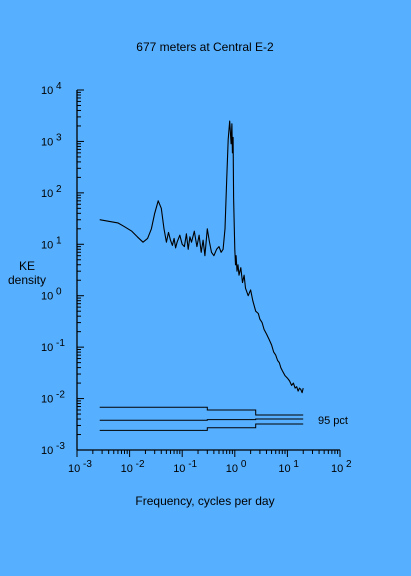 The height and width of the screenshot is (576, 411). I want to click on confidence-label: 95 pct, so click(333, 421).